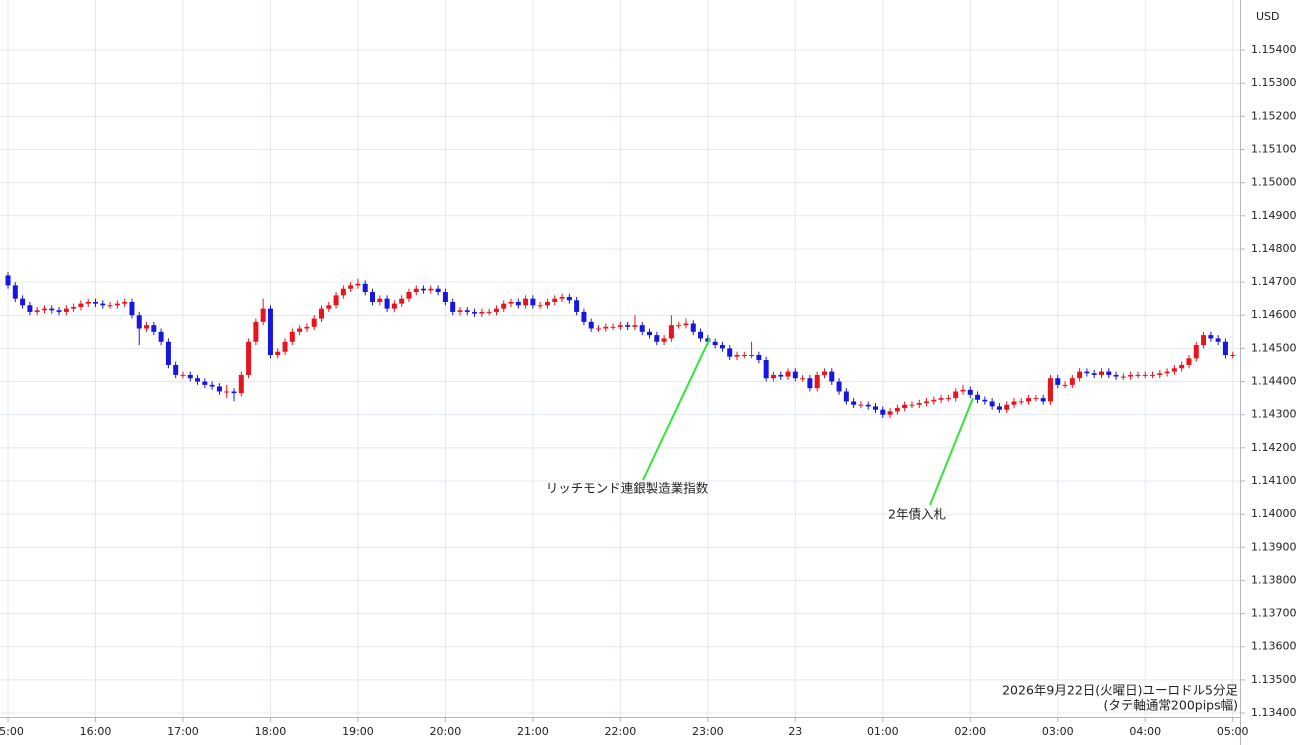 The width and height of the screenshot is (1300, 745). Describe the element at coordinates (1274, 712) in the screenshot. I see `y-tick-label: 1.13400` at that location.